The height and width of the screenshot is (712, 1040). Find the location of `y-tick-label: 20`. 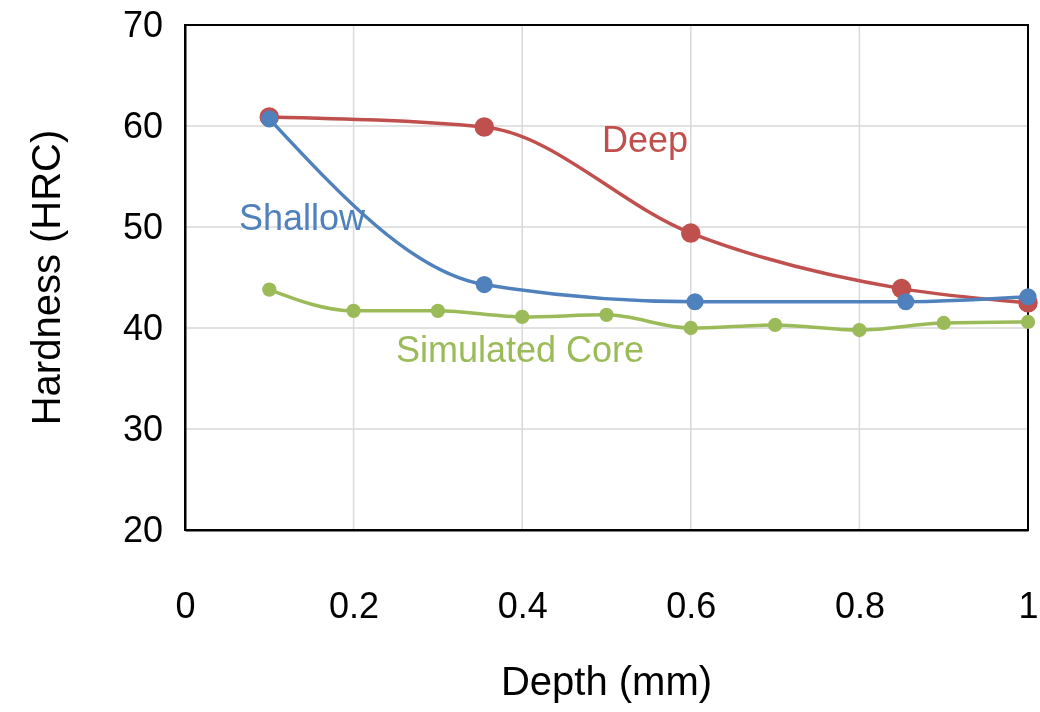

y-tick-label: 20 is located at coordinates (142, 530).